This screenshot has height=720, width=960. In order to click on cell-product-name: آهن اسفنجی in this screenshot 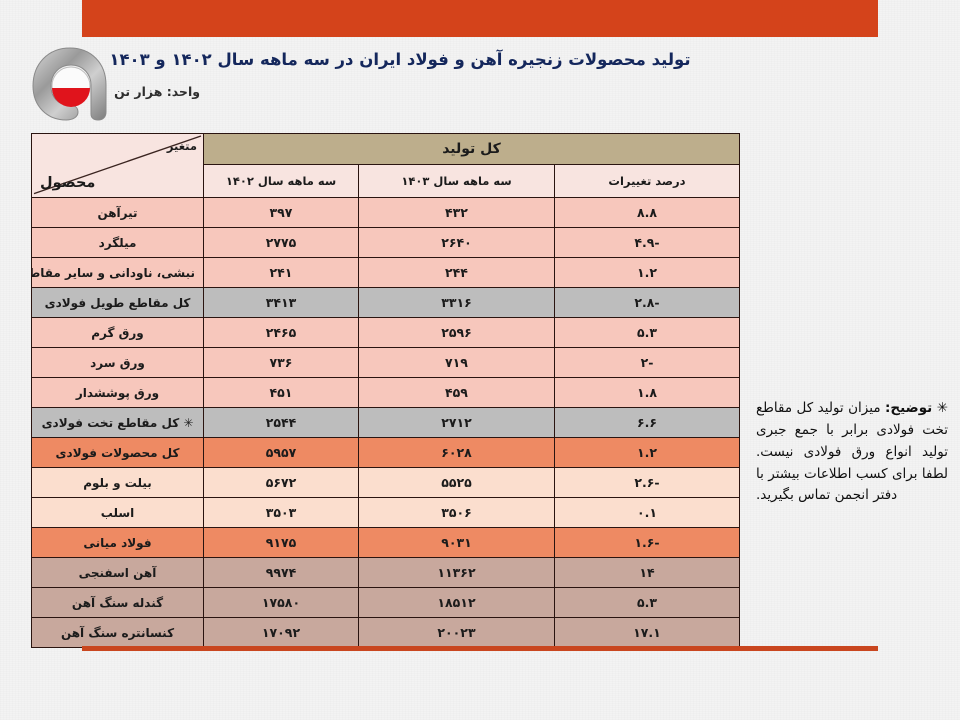, I will do `click(117, 572)`.